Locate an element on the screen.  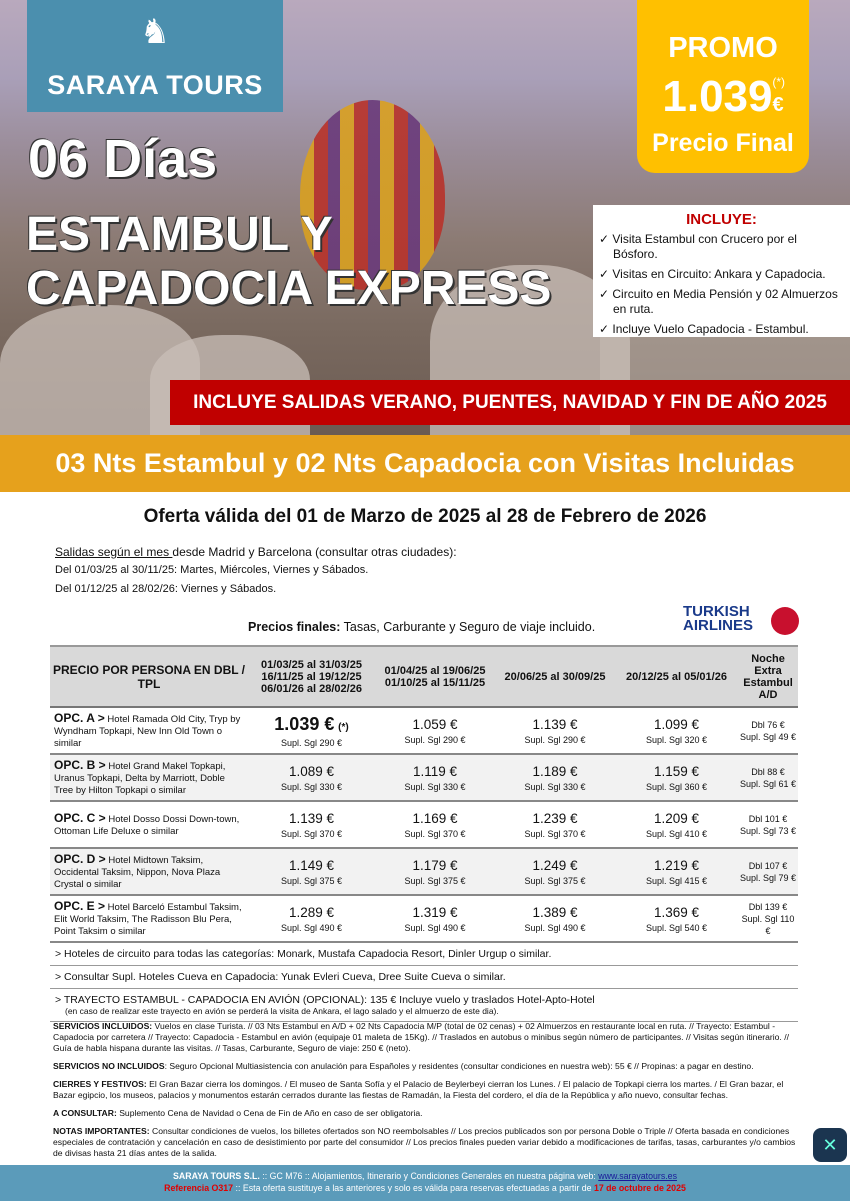
price-cell: 1.139 € Supl. Sgl 370 € is located at coordinates (311, 825).